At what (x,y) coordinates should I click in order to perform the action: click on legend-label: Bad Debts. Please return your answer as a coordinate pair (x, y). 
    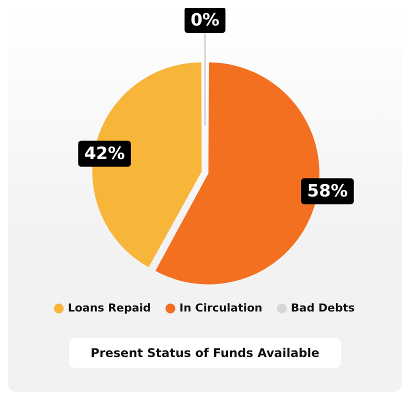
    Looking at the image, I should click on (323, 307).